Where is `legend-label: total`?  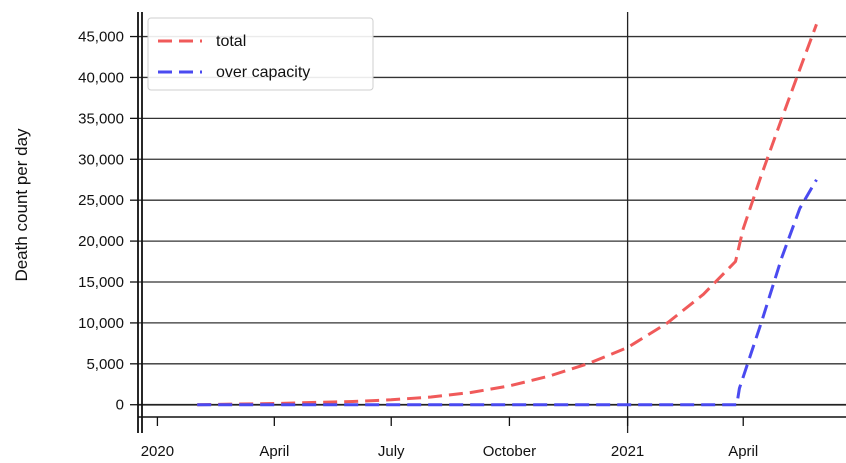 legend-label: total is located at coordinates (231, 41).